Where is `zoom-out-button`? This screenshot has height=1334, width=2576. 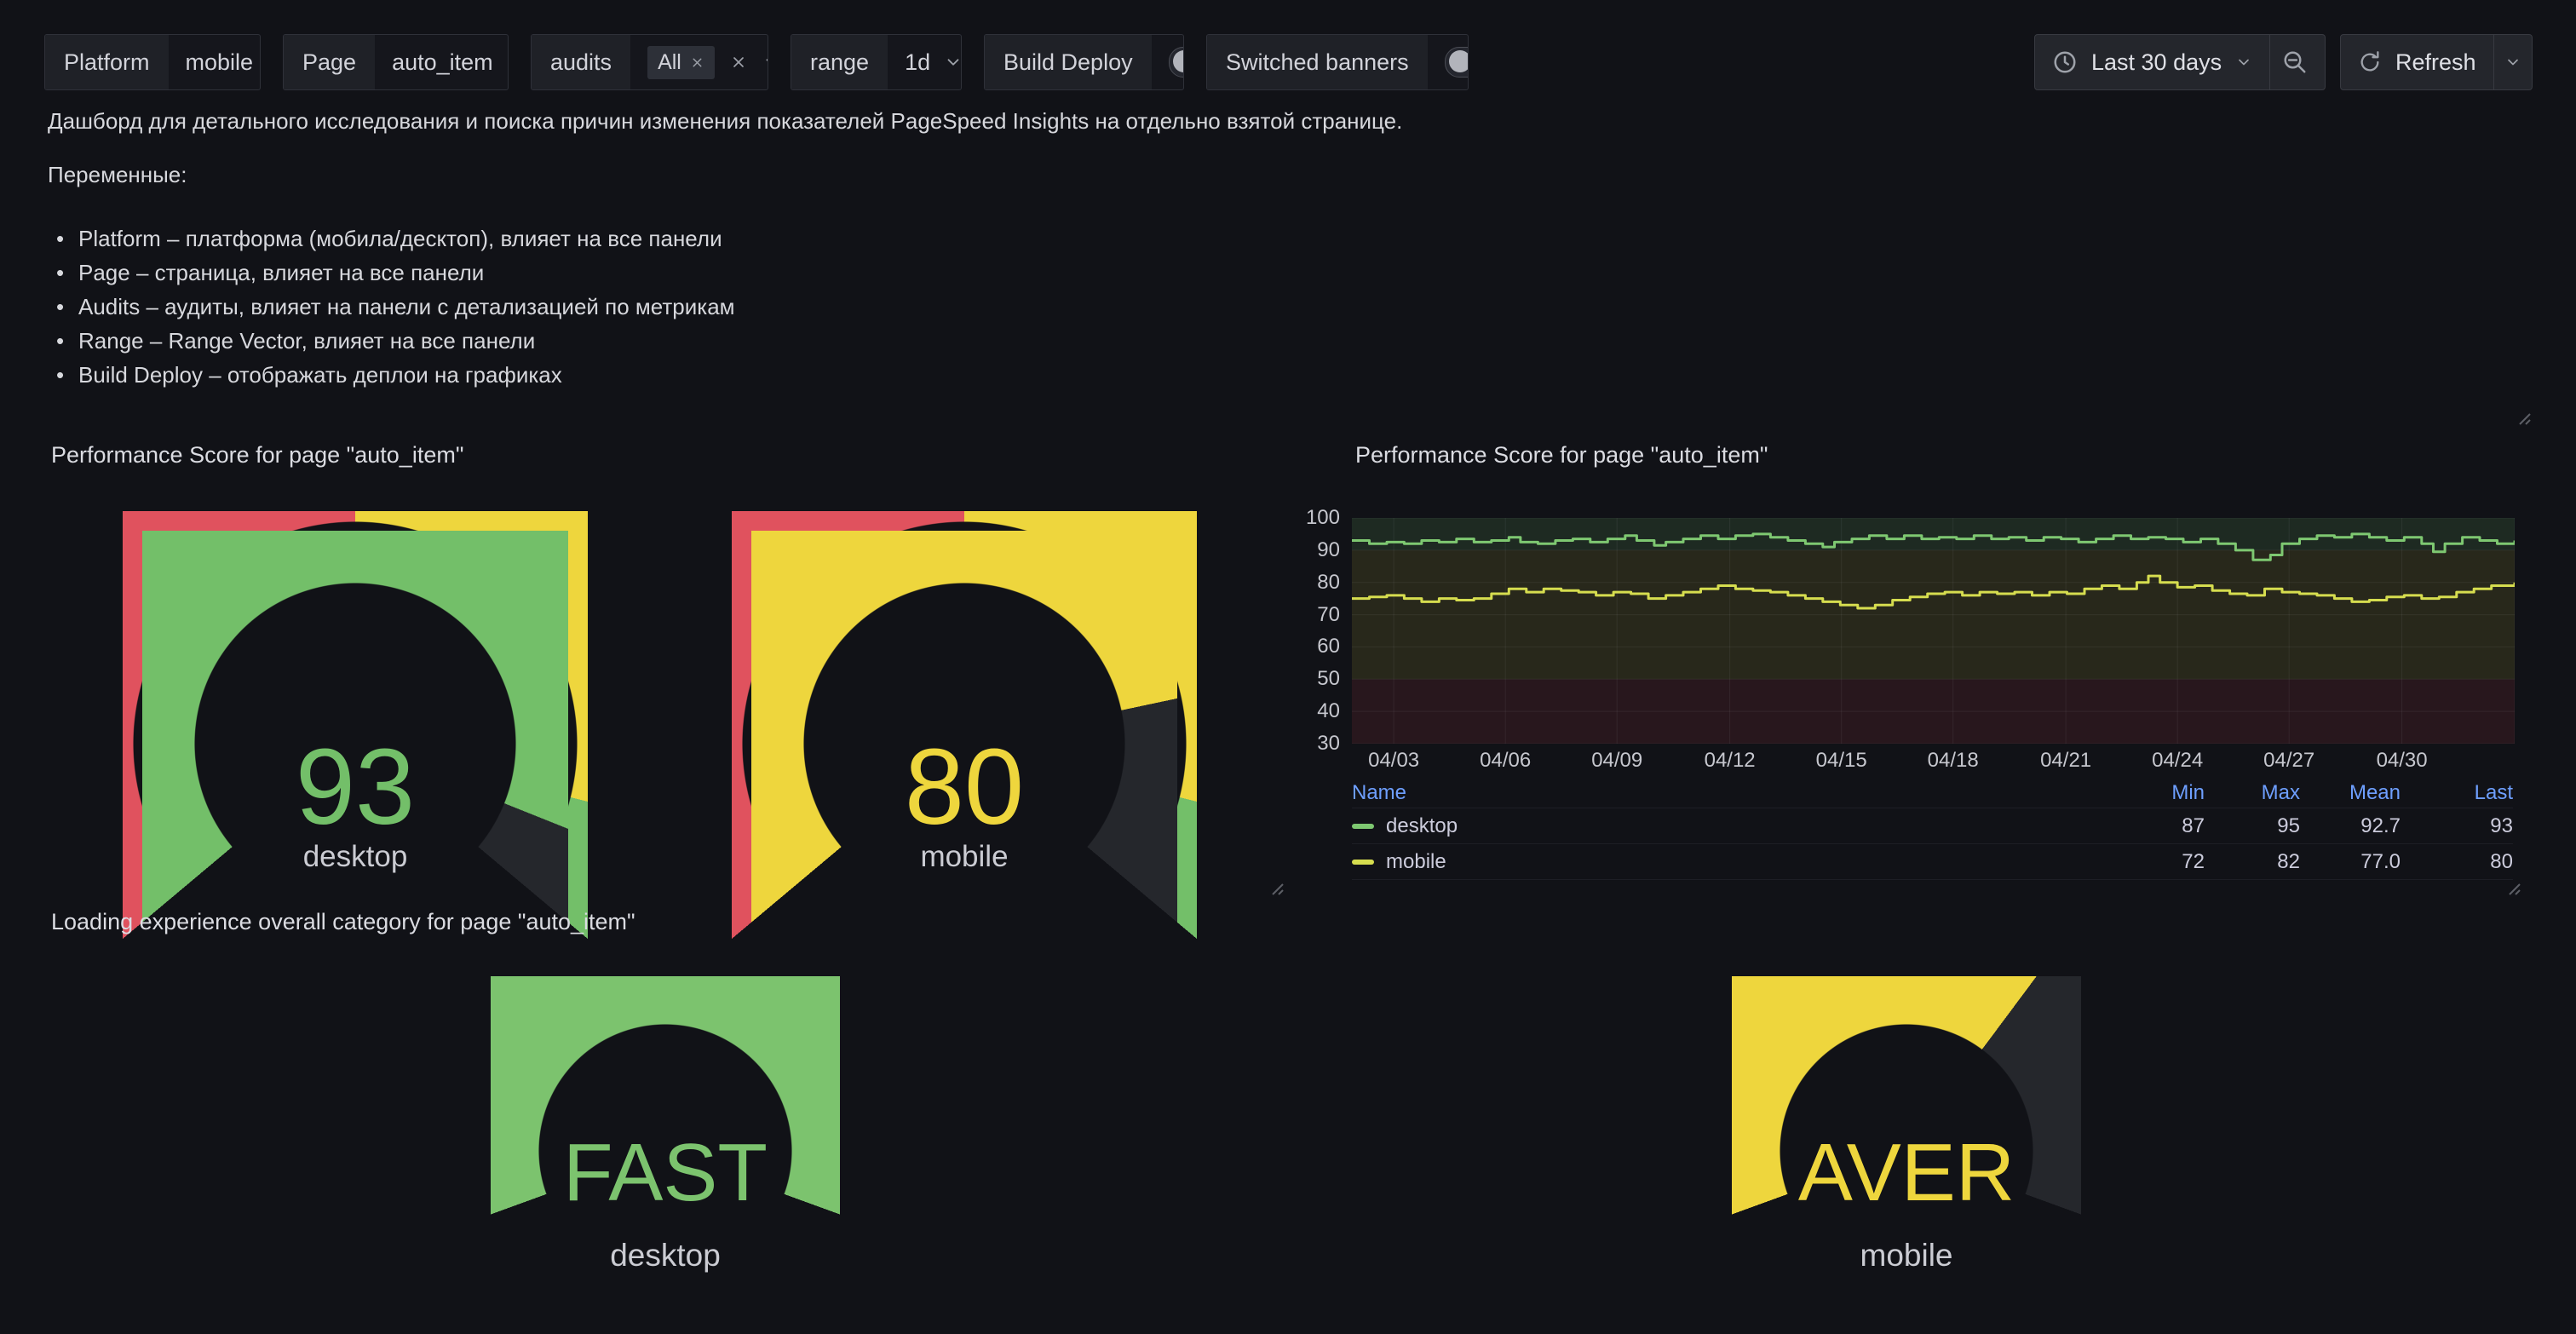 zoom-out-button is located at coordinates (2295, 62).